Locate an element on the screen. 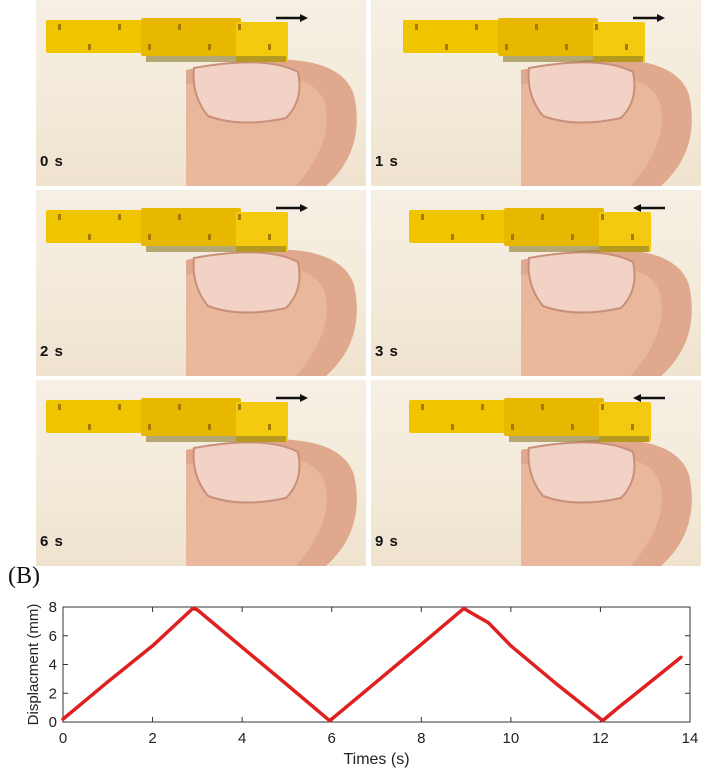  frame-time-label: 0 s is located at coordinates (52, 161).